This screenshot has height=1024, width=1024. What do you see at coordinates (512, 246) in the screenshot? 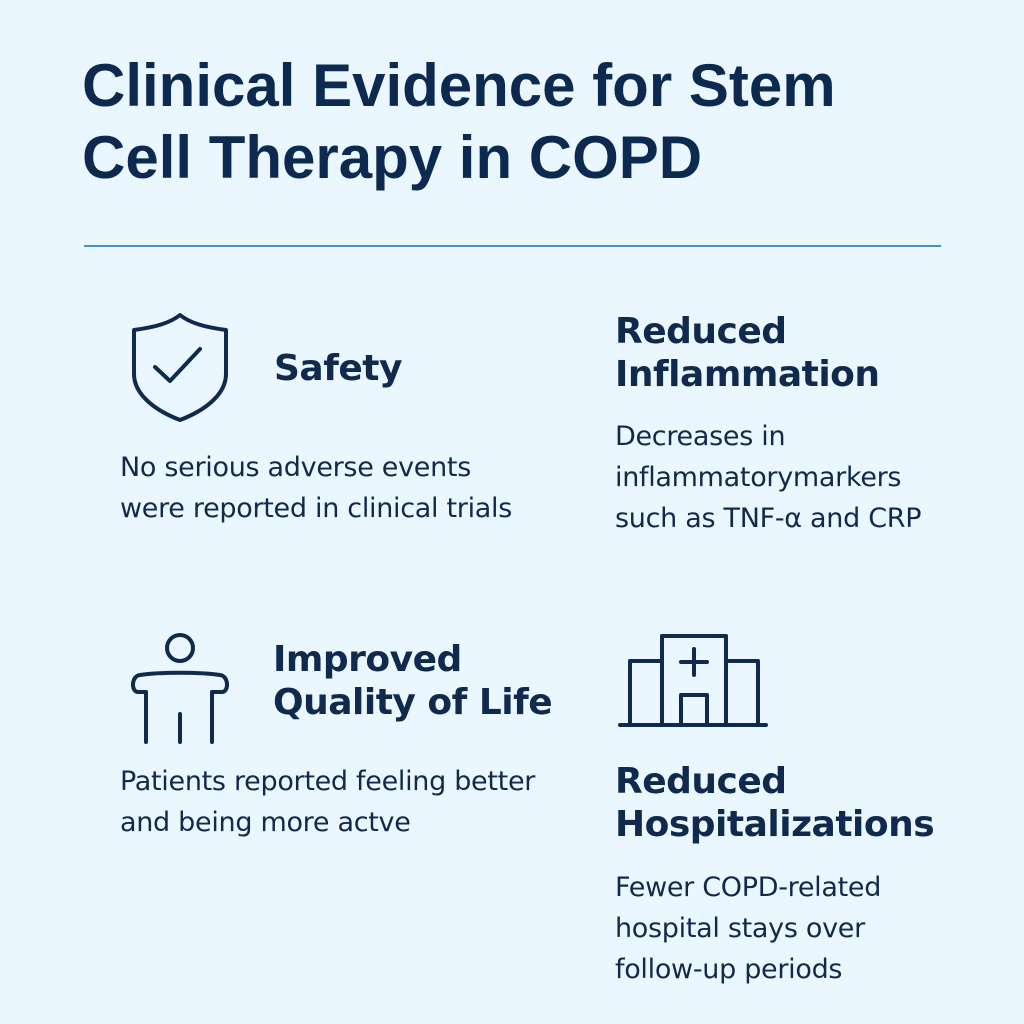
I see `title-divider` at bounding box center [512, 246].